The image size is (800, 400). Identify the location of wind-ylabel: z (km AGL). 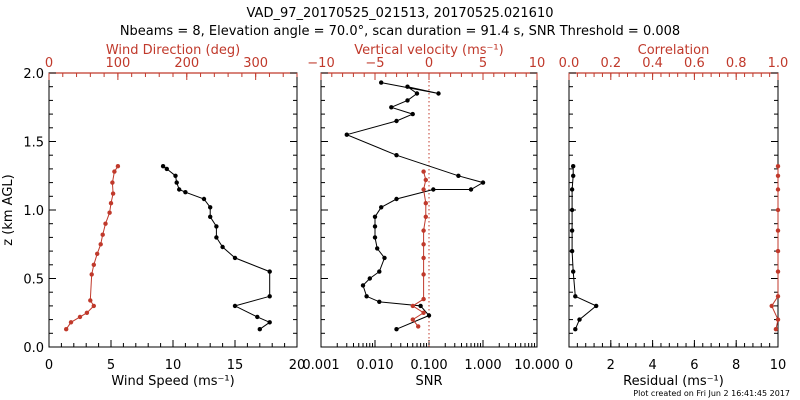
(8, 209).